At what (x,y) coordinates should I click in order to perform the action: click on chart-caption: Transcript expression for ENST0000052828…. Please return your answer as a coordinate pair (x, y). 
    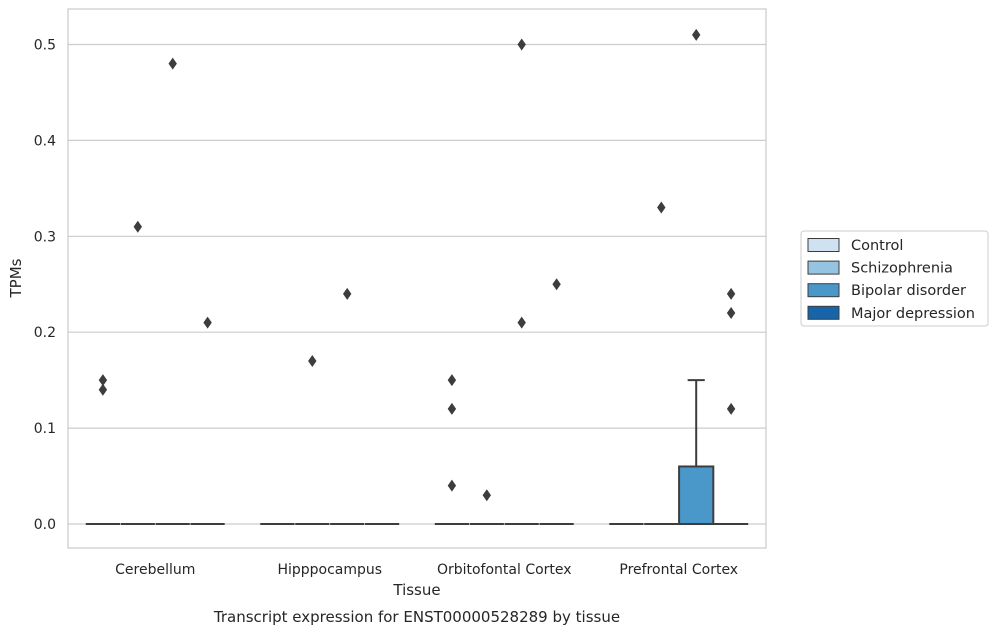
    Looking at the image, I should click on (416, 617).